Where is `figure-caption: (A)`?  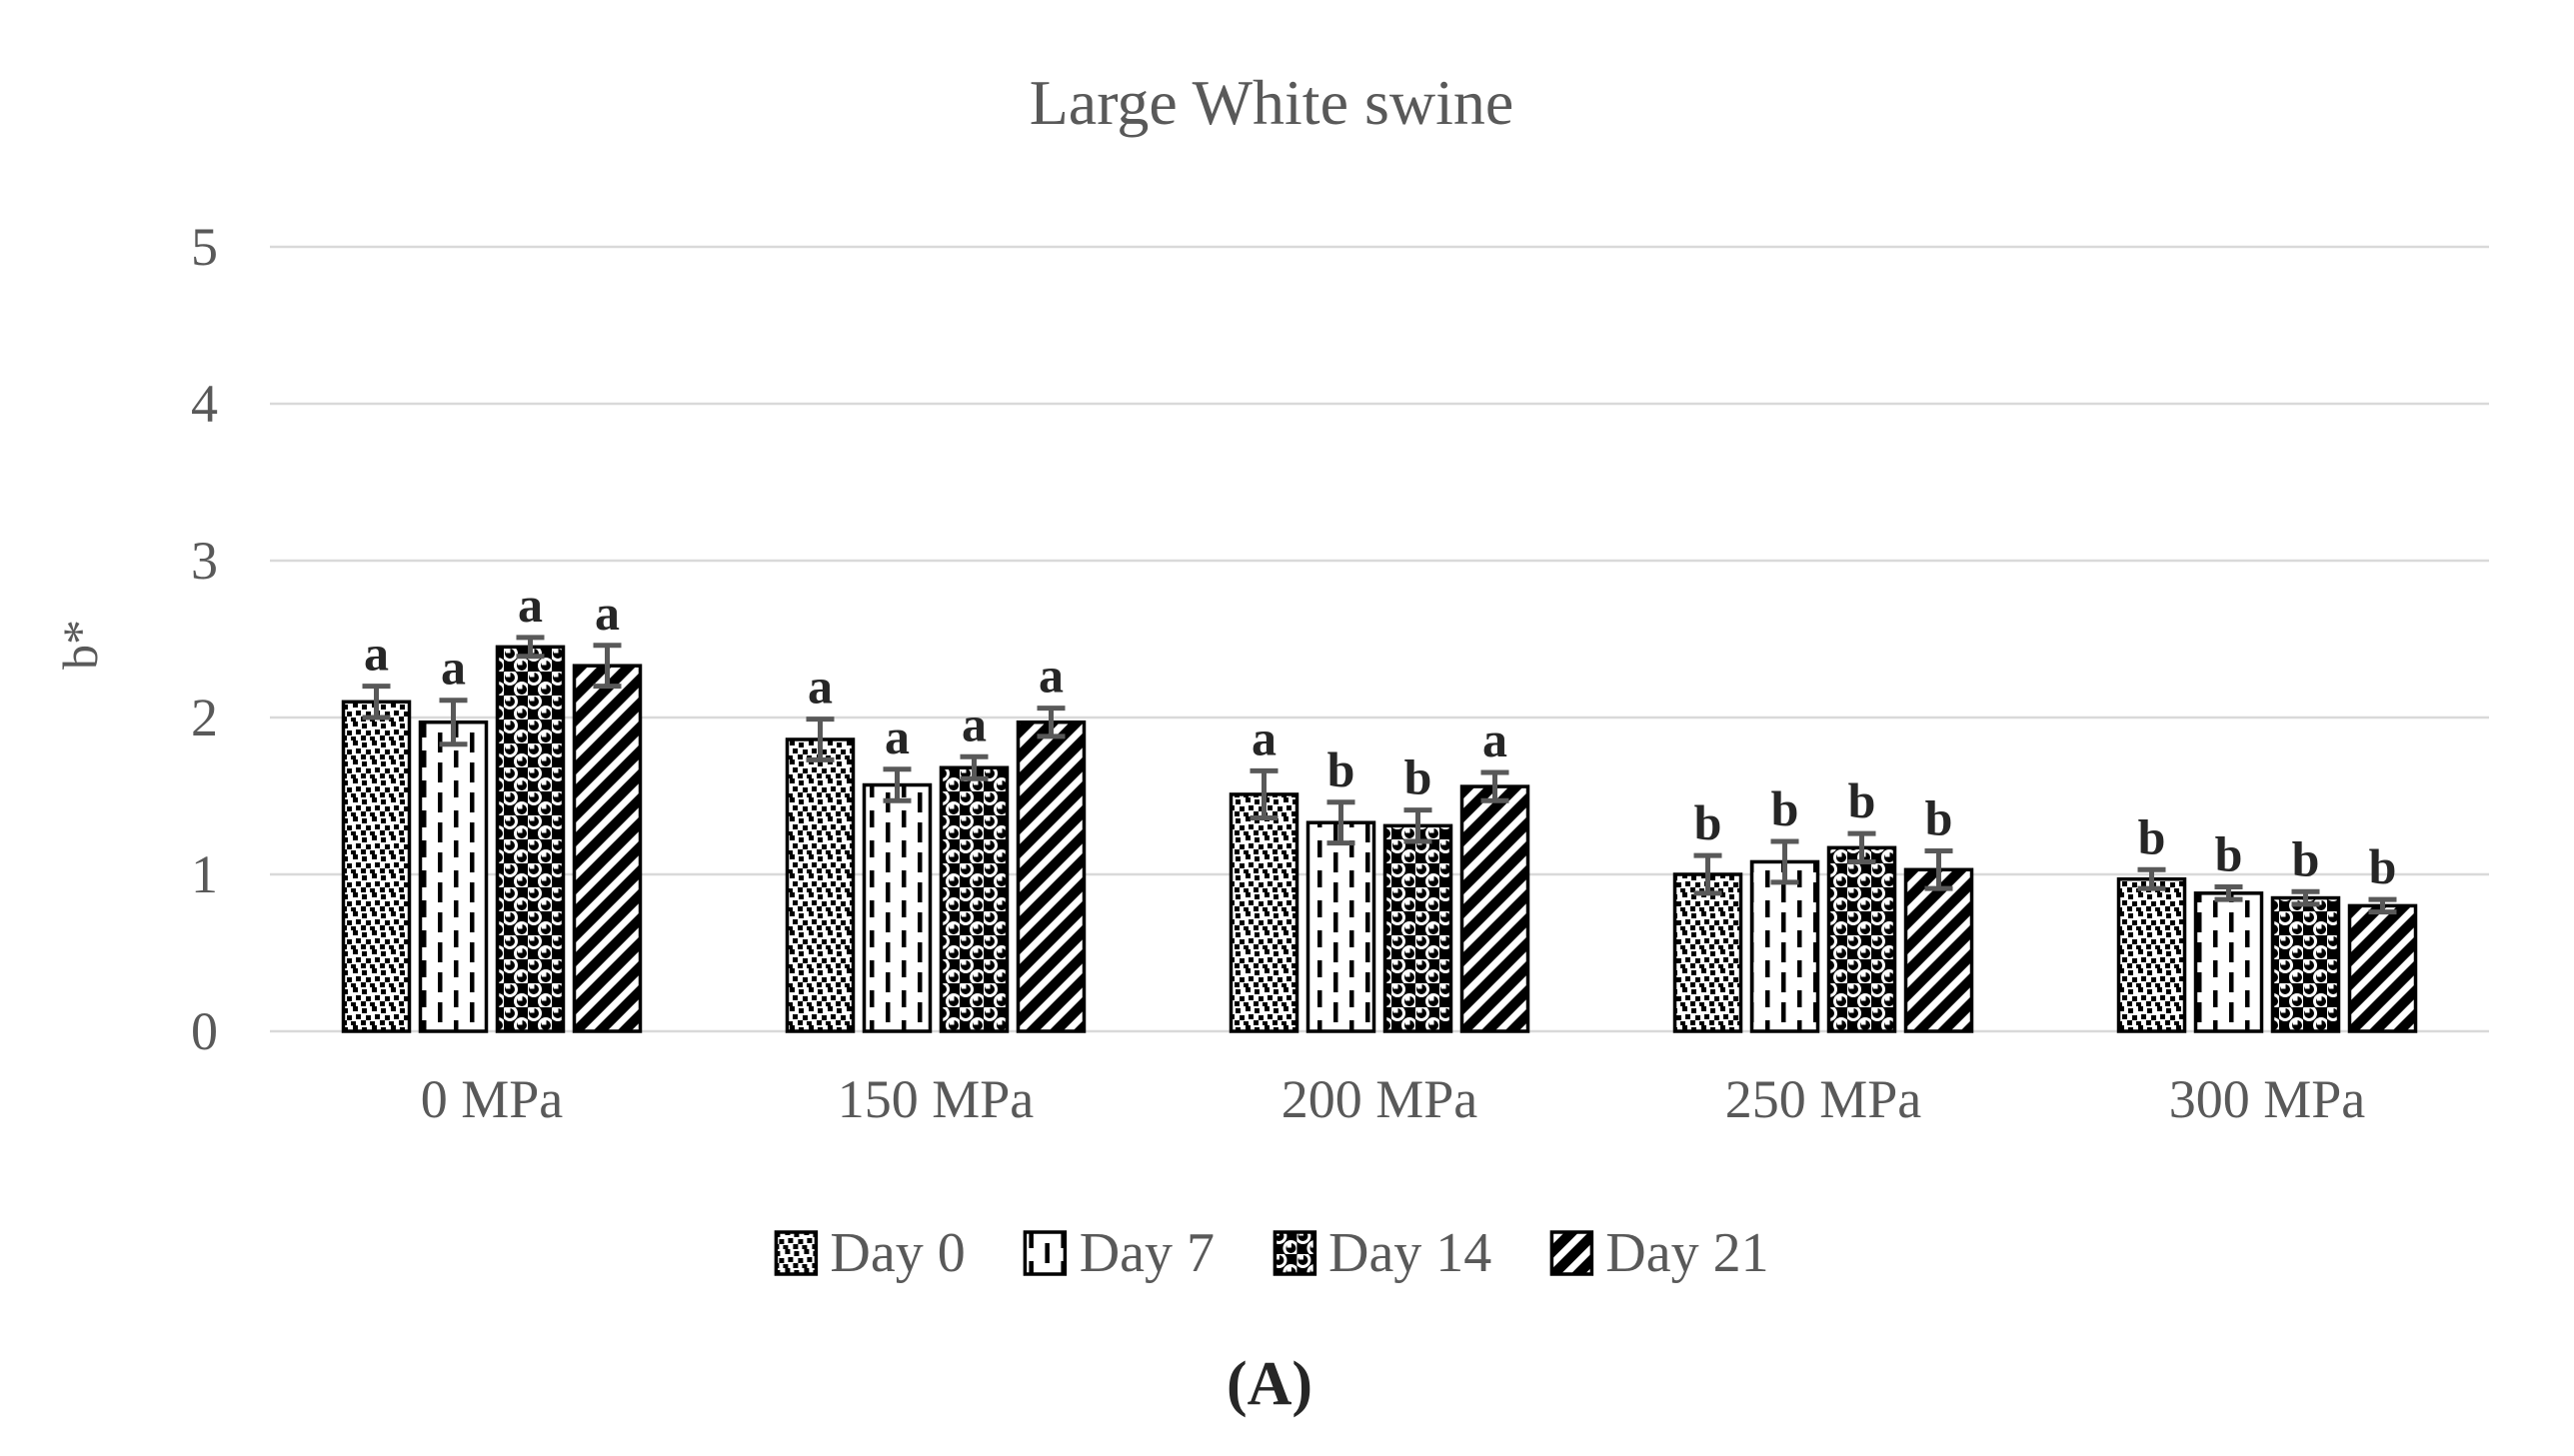
figure-caption: (A) is located at coordinates (1270, 1384).